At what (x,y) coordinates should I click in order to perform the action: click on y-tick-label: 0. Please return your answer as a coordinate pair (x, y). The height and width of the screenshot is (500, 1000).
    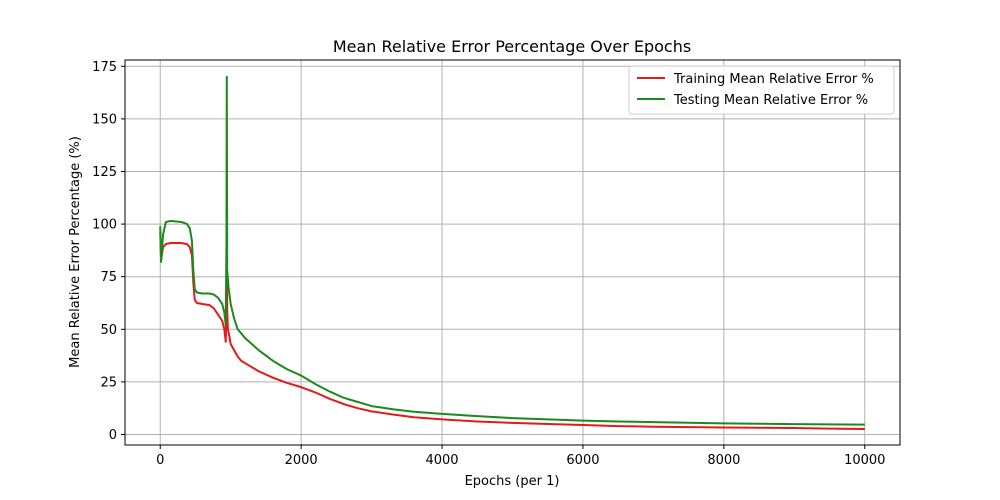
    Looking at the image, I should click on (113, 435).